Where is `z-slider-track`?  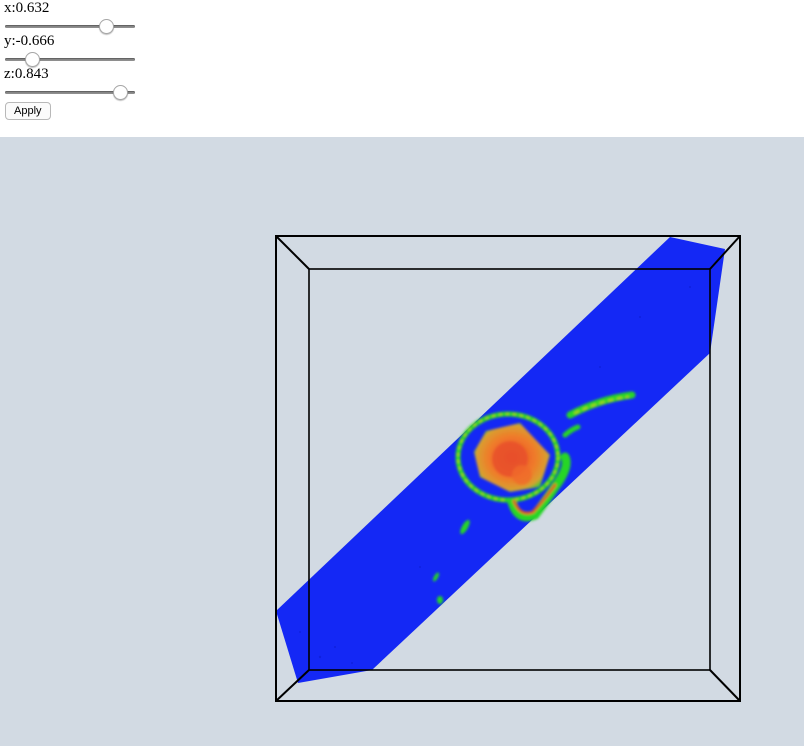
z-slider-track is located at coordinates (70, 92).